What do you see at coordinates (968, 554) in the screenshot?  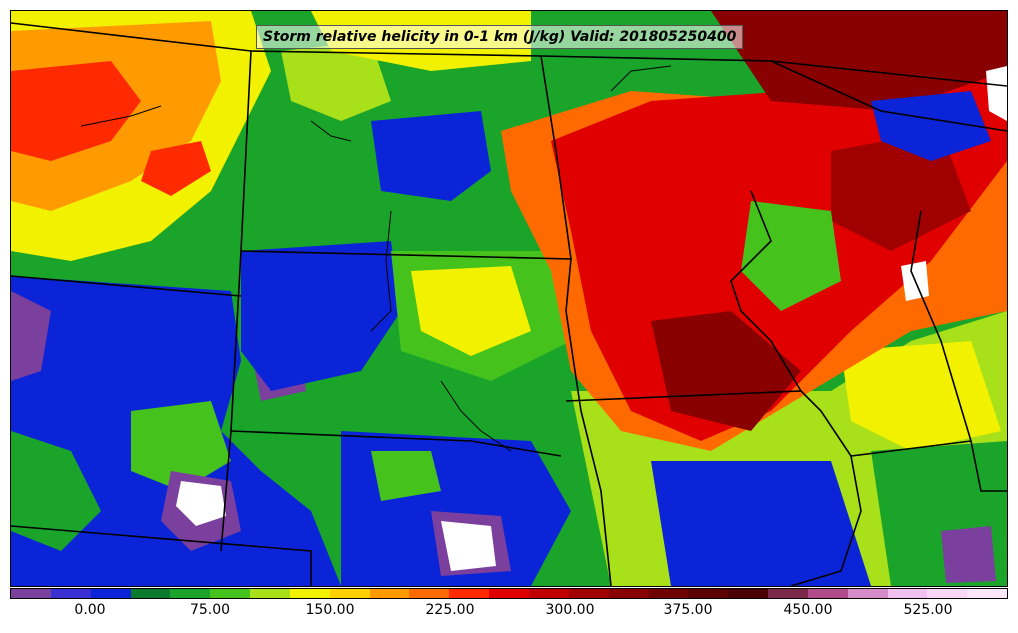 I see `field-se-purple` at bounding box center [968, 554].